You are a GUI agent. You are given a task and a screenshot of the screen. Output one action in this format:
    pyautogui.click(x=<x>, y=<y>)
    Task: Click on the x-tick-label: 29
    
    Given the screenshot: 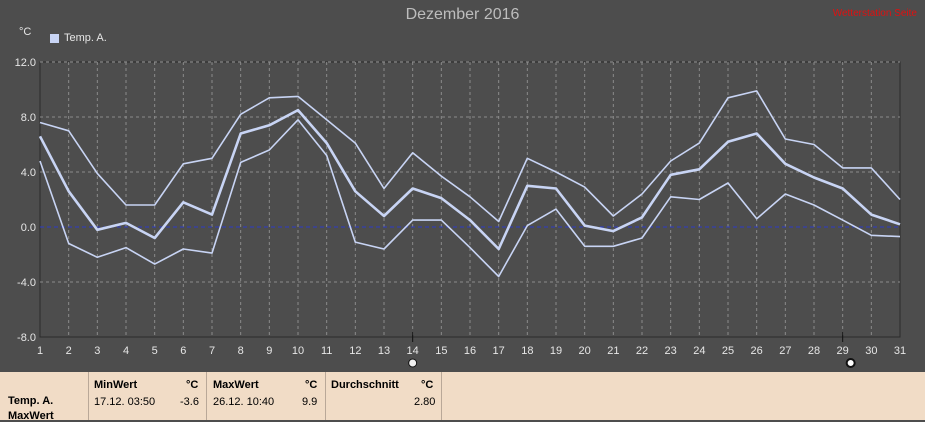 What is the action you would take?
    pyautogui.click(x=843, y=351)
    